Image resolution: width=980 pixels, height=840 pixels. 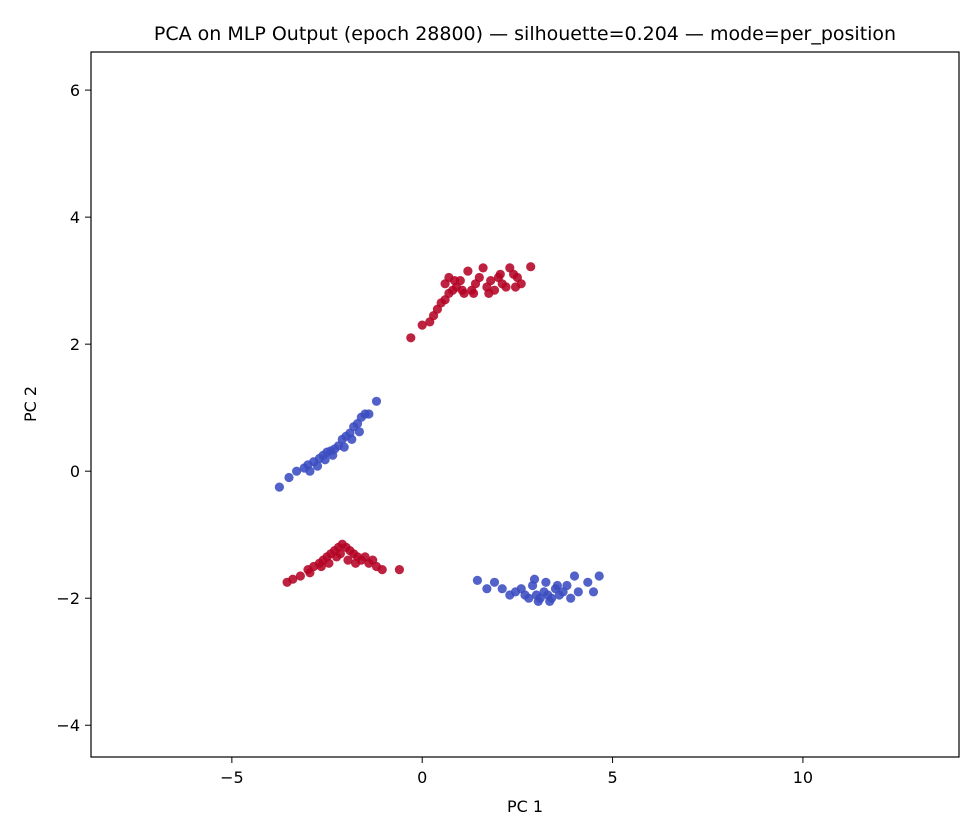 I want to click on y-axis-label: PC 2, so click(x=30, y=404).